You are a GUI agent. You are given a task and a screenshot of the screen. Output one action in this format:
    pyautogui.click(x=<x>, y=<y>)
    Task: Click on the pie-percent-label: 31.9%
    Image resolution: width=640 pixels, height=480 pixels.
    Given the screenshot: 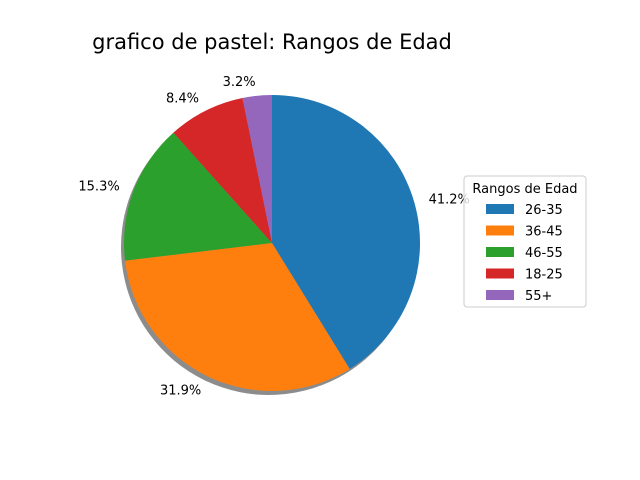 What is the action you would take?
    pyautogui.click(x=180, y=391)
    